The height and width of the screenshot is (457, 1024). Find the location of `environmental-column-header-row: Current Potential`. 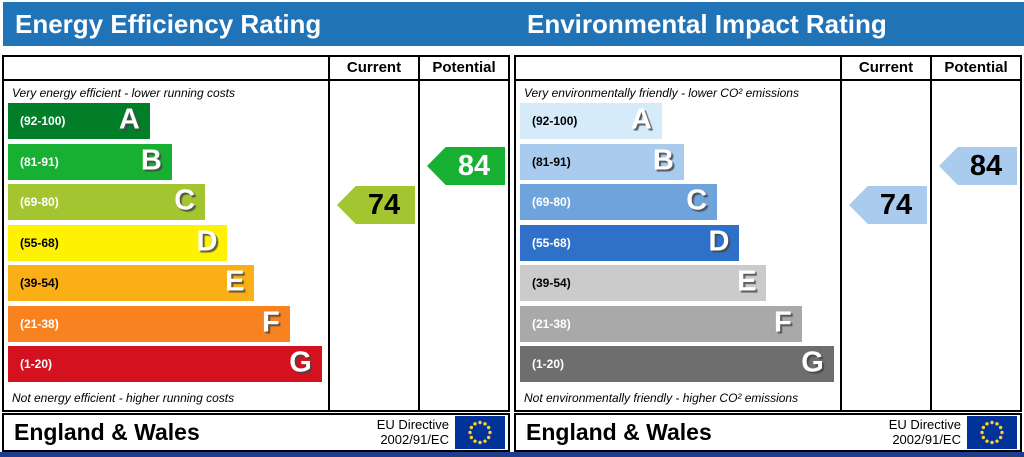

environmental-column-header-row: Current Potential is located at coordinates (768, 69).